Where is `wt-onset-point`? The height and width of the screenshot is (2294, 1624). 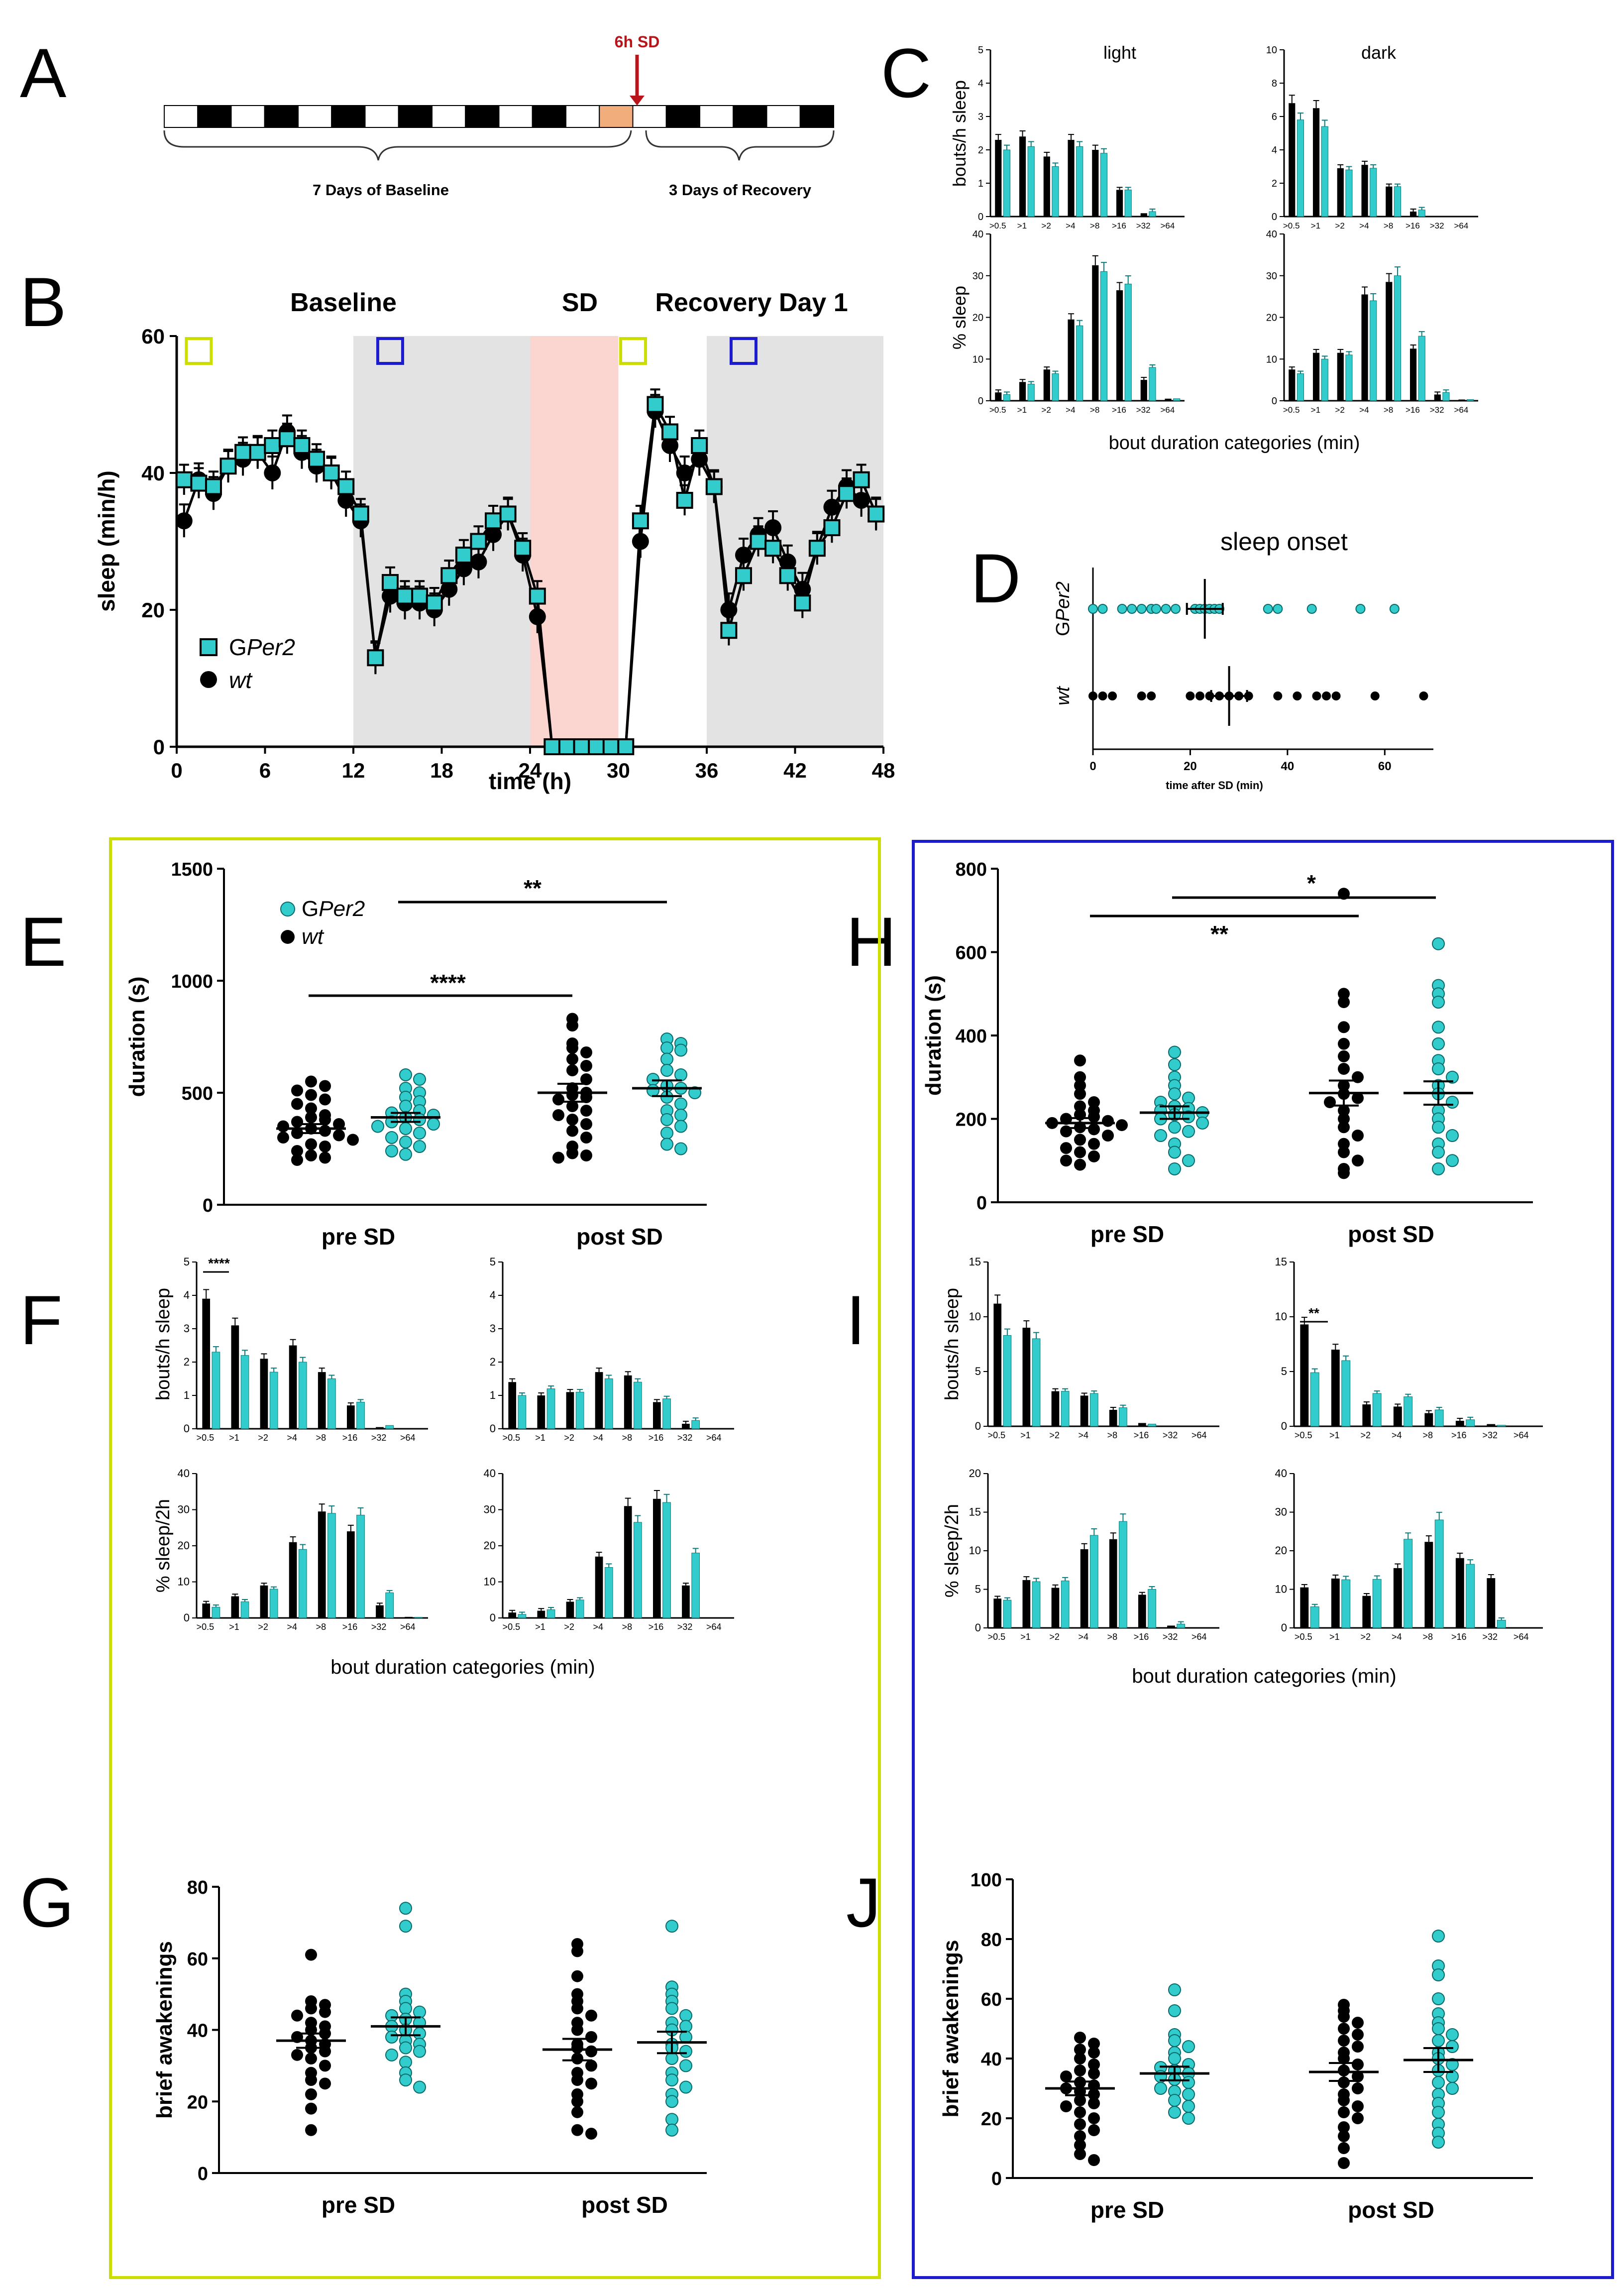
wt-onset-point is located at coordinates (1152, 695).